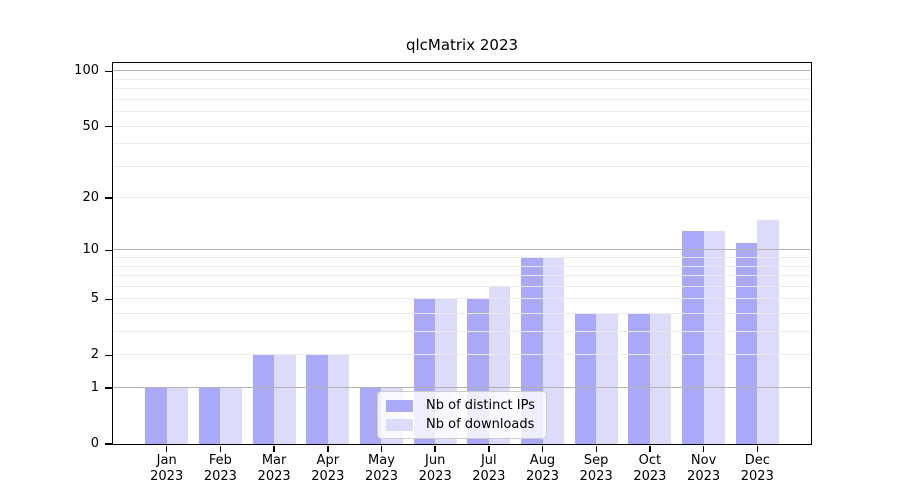 This screenshot has height=500, width=900. I want to click on legend-swatch-distinct-ips, so click(399, 405).